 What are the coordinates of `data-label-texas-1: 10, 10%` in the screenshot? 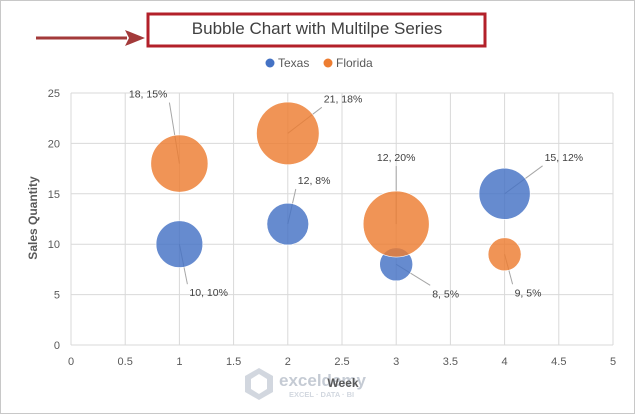 It's located at (208, 293).